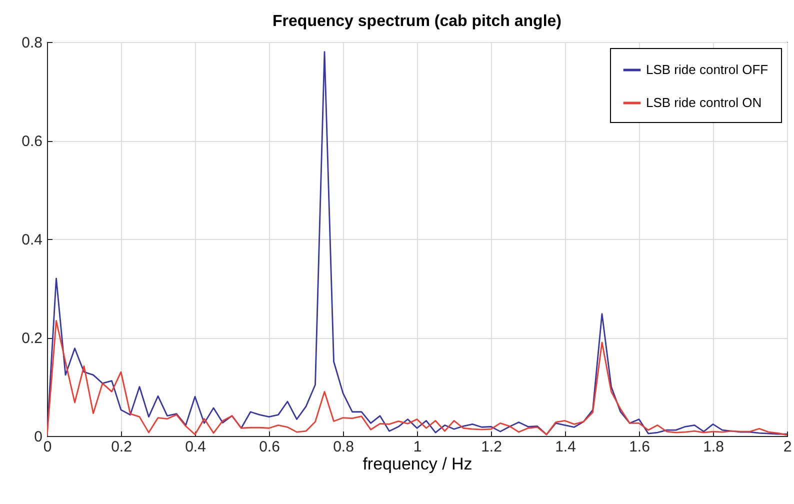  I want to click on x-tick-label: 1.4, so click(565, 447).